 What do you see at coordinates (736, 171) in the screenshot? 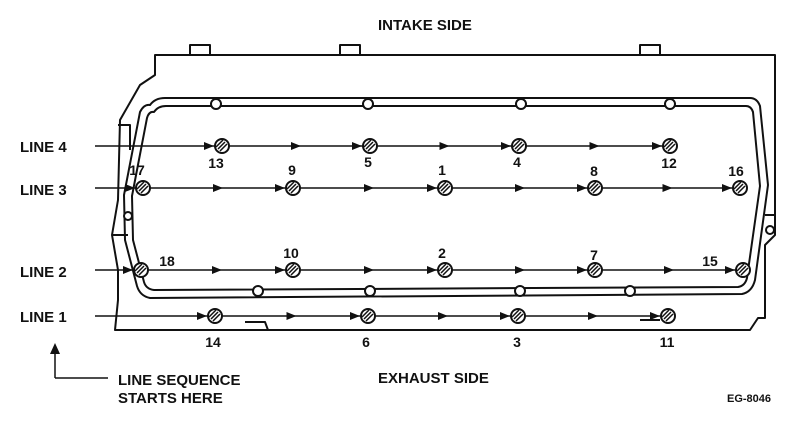
I see `bolt-number: 16` at bounding box center [736, 171].